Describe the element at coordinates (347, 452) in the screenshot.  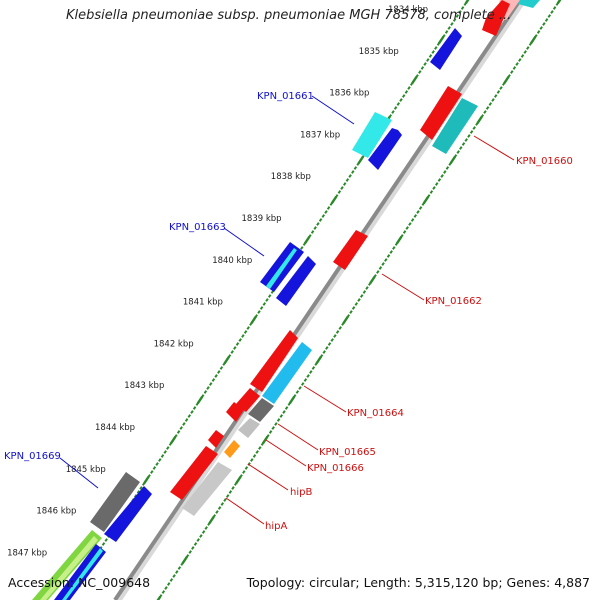
I see `label-kpn01665: KPN_01665` at that location.